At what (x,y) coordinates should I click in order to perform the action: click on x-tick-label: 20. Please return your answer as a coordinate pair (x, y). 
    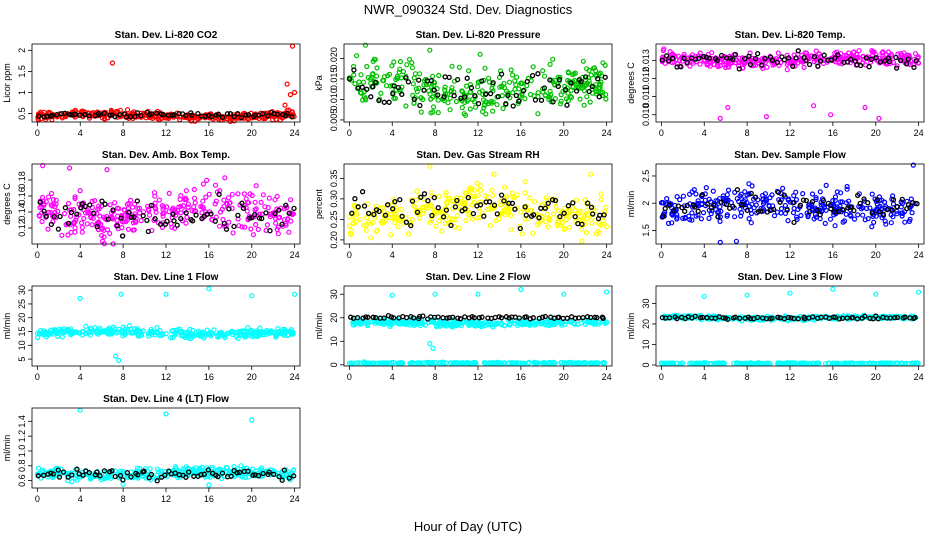
    Looking at the image, I should click on (876, 133).